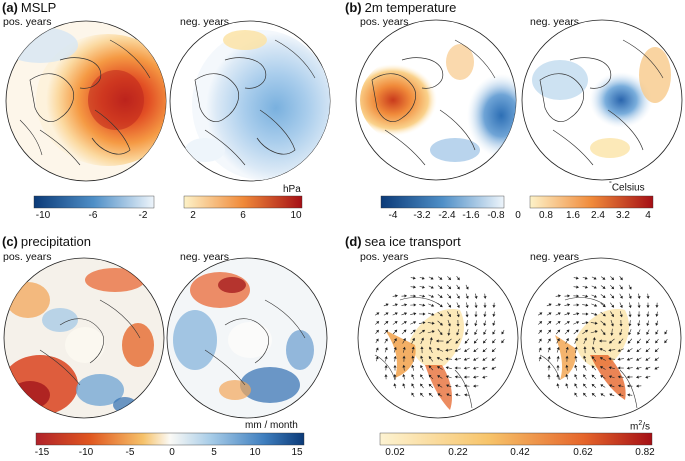 This screenshot has height=461, width=685. I want to click on panel-d-unit: m2/s, so click(640, 426).